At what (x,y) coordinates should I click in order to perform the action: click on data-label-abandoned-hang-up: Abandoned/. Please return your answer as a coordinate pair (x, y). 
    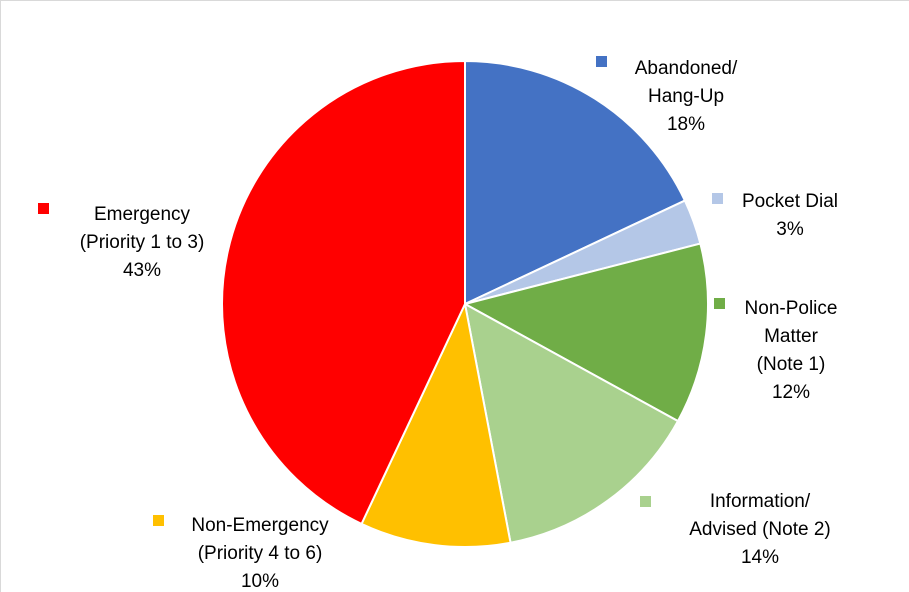
    Looking at the image, I should click on (686, 68).